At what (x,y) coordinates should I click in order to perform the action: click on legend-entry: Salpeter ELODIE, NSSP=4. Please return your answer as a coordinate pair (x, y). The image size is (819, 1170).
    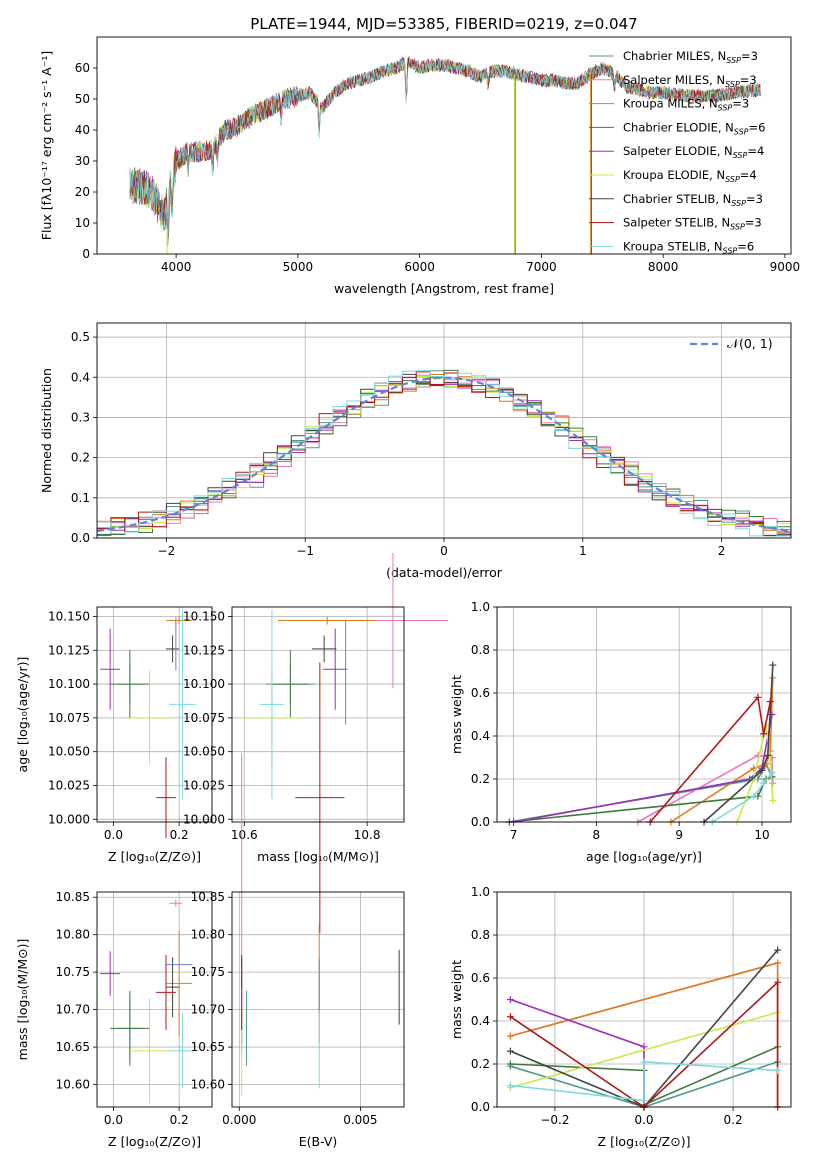
    Looking at the image, I should click on (693, 152).